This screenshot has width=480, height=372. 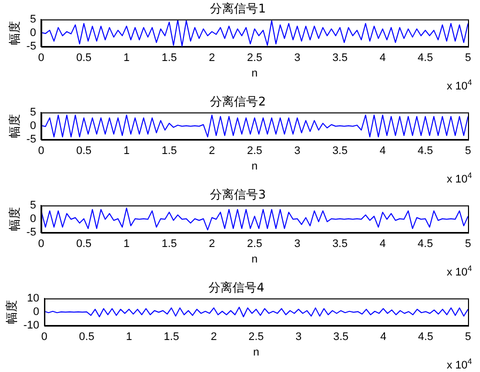 What do you see at coordinates (236, 287) in the screenshot?
I see `chart-title: 分离信号4` at bounding box center [236, 287].